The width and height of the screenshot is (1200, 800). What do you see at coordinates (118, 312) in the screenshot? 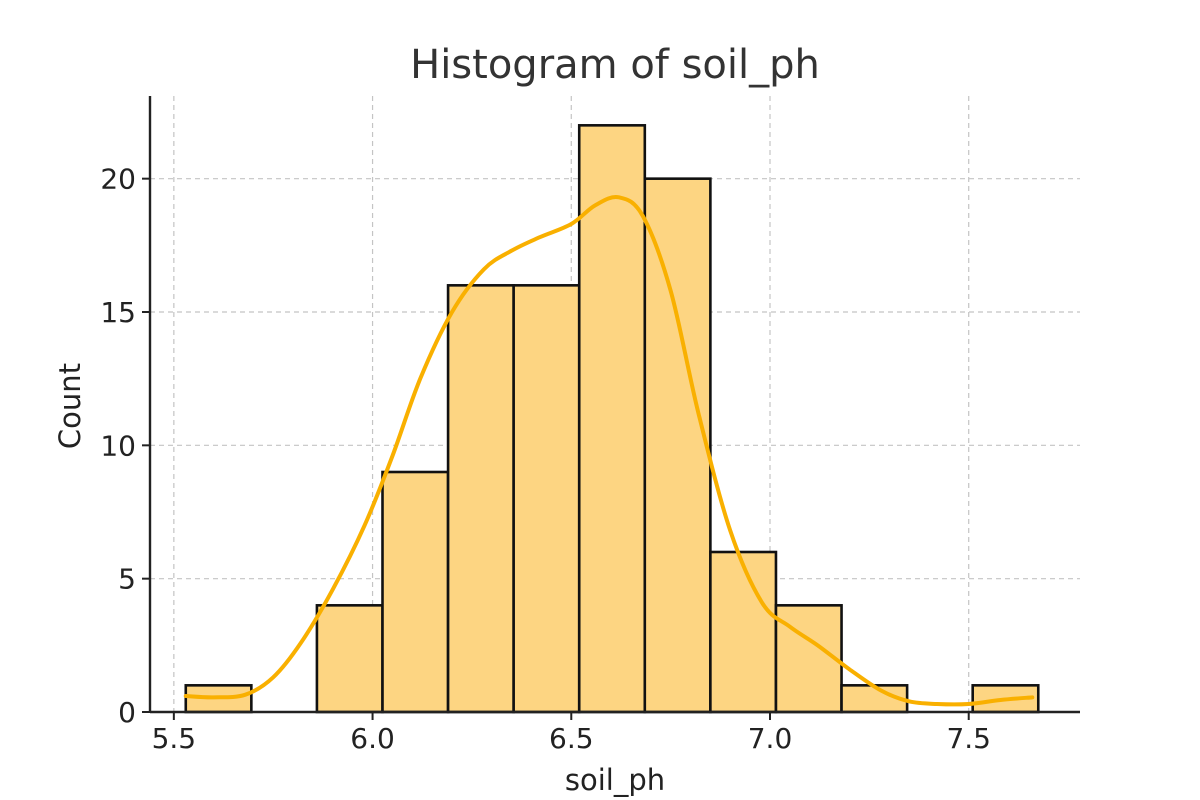
I see `y-tick-label-3: 15` at bounding box center [118, 312].